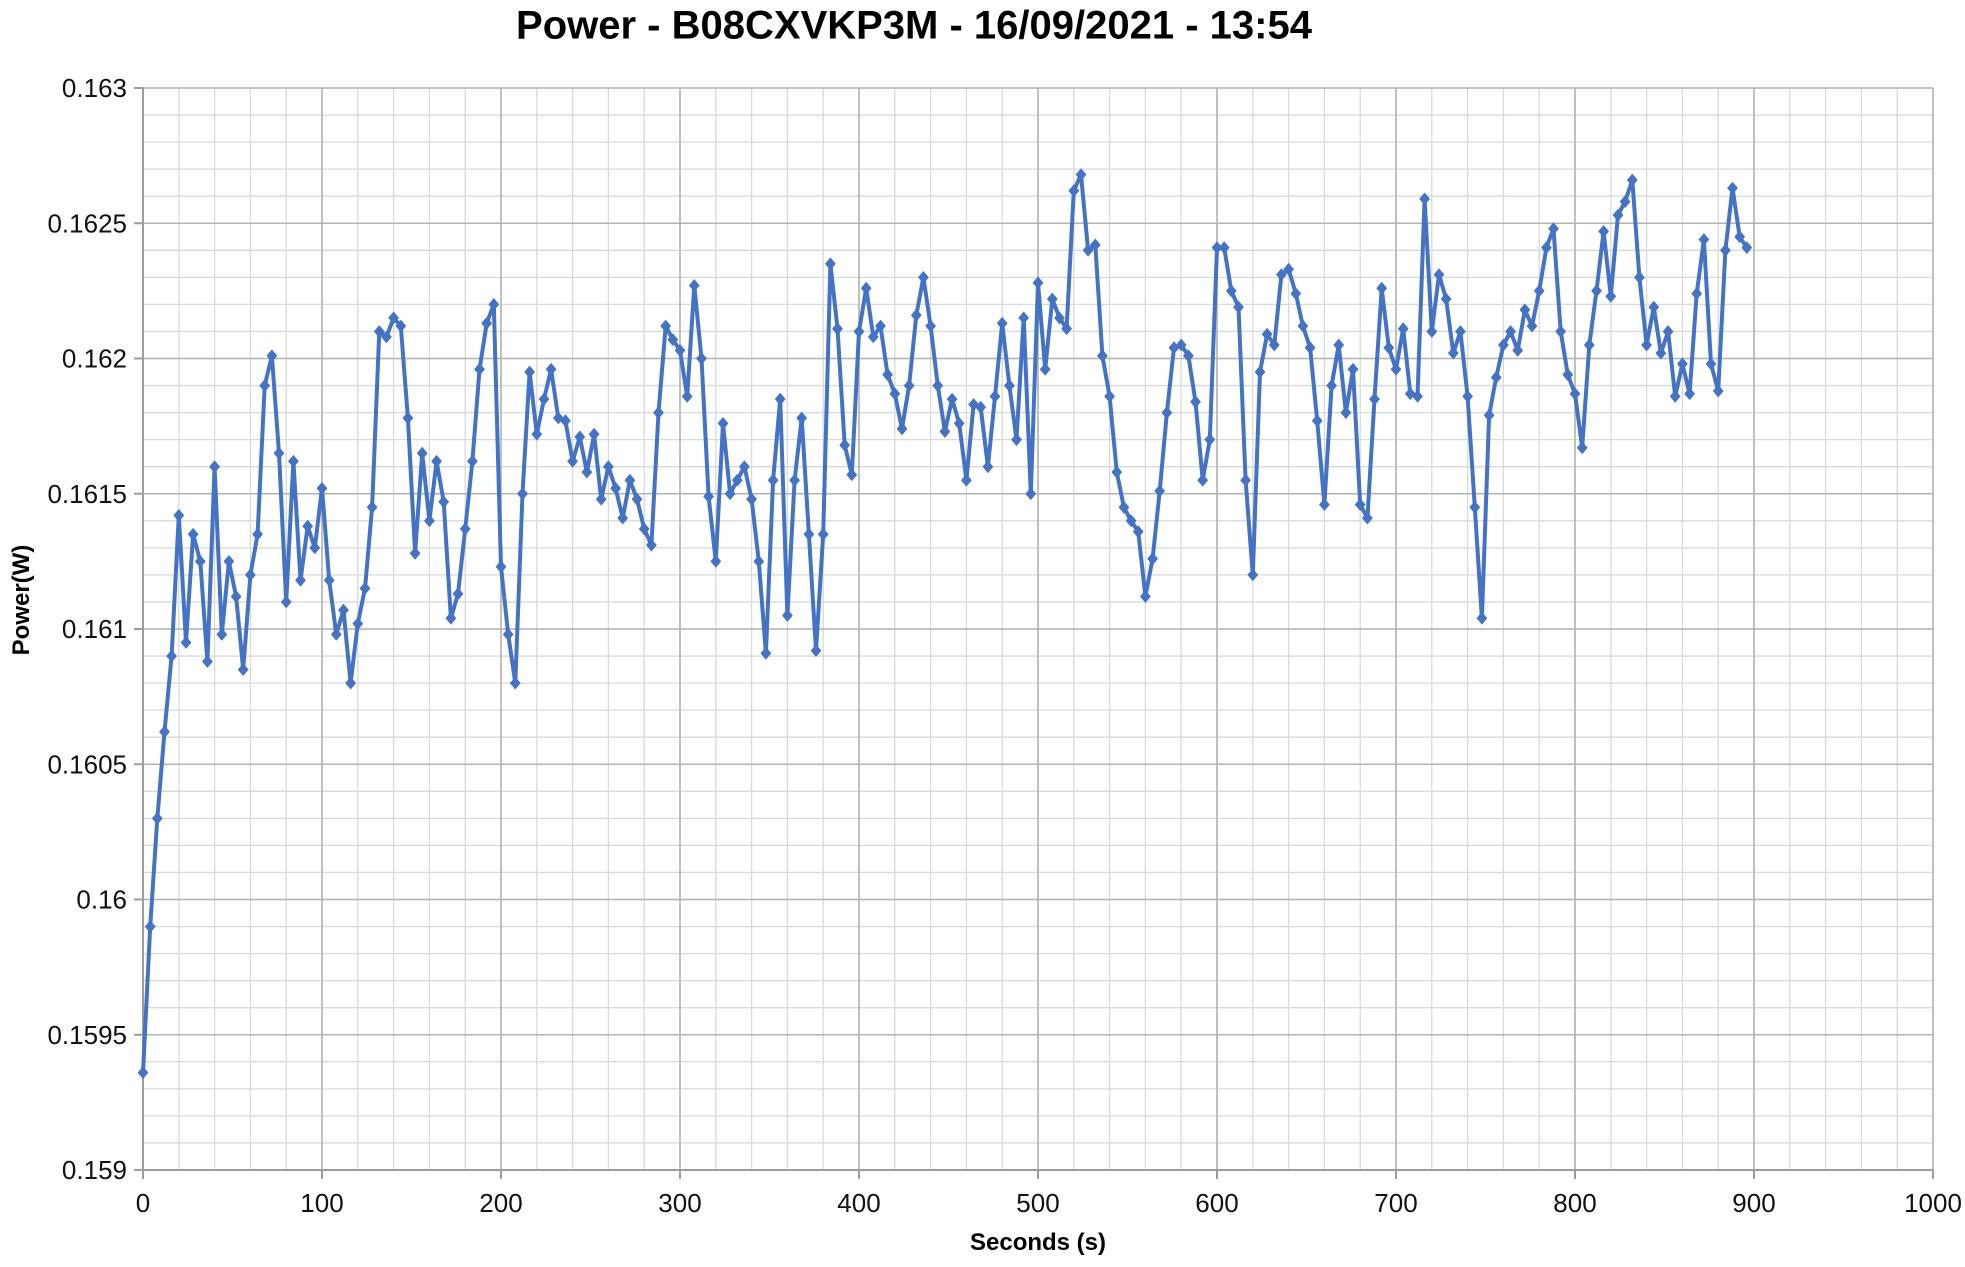 This screenshot has height=1267, width=1965. What do you see at coordinates (1038, 1242) in the screenshot?
I see `x-axis-title: Seconds (s)` at bounding box center [1038, 1242].